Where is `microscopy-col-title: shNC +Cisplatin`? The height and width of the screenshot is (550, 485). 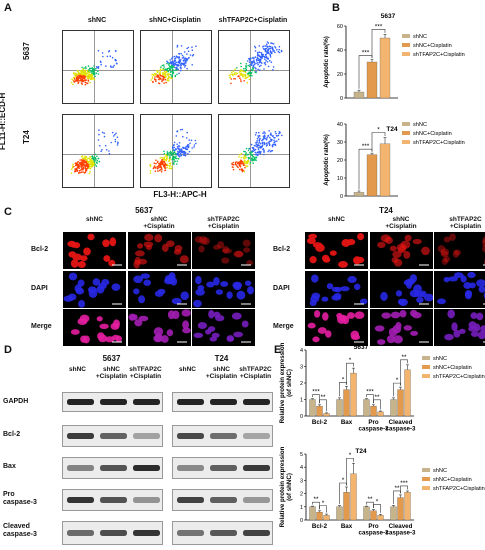 microscopy-col-title: shNC +Cisplatin is located at coordinates (401, 223).